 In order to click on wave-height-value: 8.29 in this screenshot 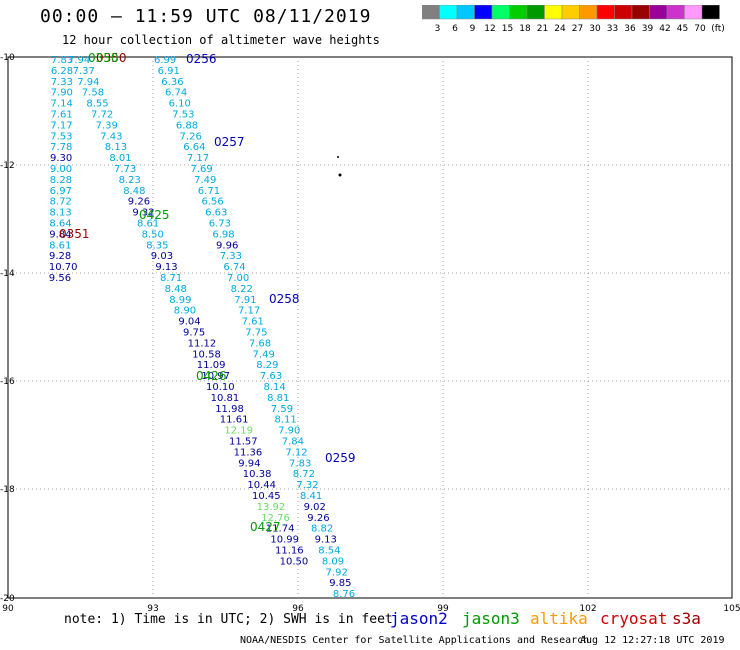, I will do `click(267, 365)`.